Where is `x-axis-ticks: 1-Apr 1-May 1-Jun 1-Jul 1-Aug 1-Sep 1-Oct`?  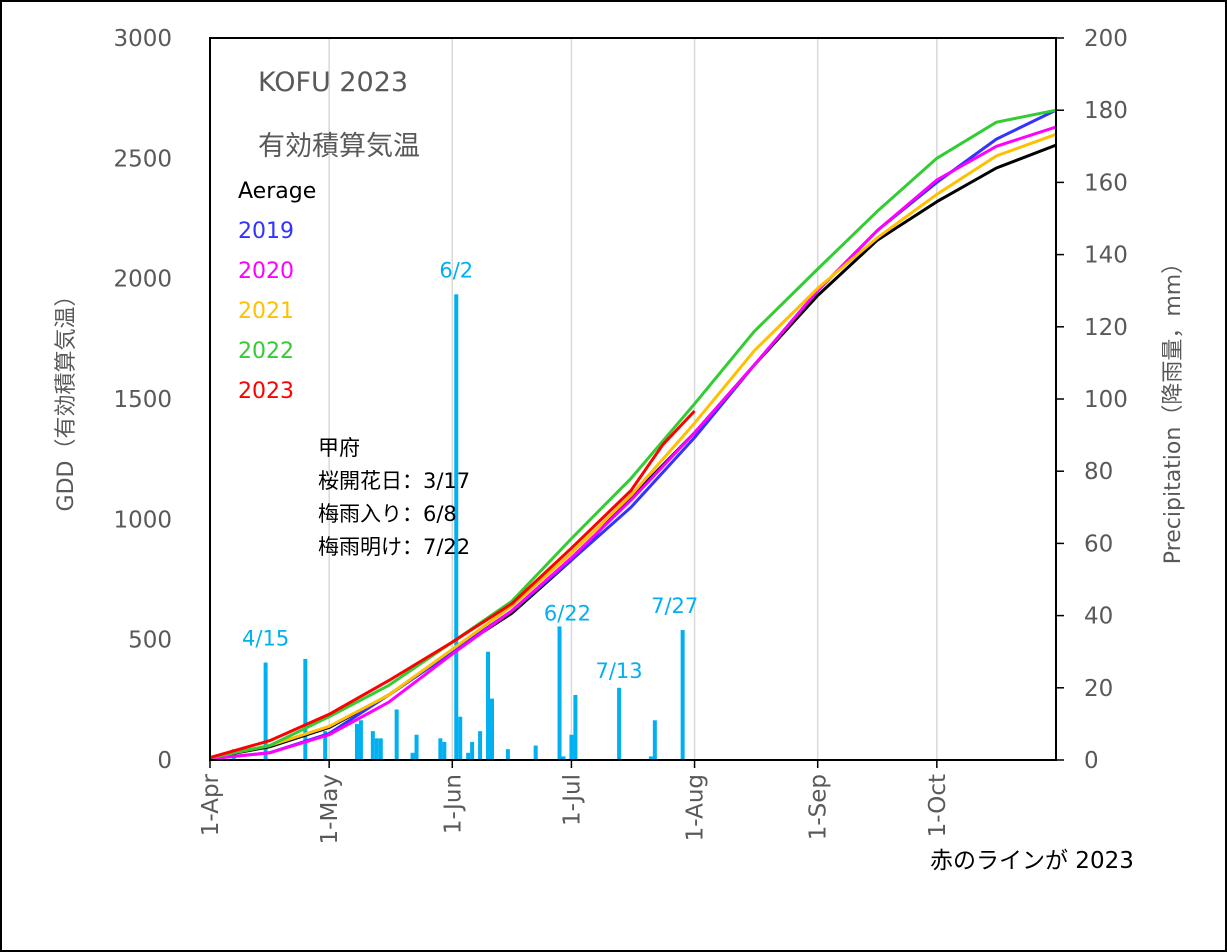
x-axis-ticks: 1-Apr 1-May 1-Jun 1-Jul 1-Aug 1-Sep 1-Oct is located at coordinates (574, 802).